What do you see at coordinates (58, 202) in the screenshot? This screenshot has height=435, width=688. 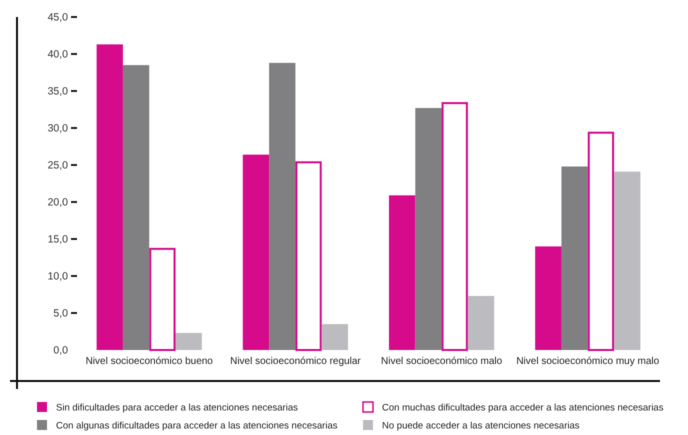 I see `y-tick-label: 20,0` at bounding box center [58, 202].